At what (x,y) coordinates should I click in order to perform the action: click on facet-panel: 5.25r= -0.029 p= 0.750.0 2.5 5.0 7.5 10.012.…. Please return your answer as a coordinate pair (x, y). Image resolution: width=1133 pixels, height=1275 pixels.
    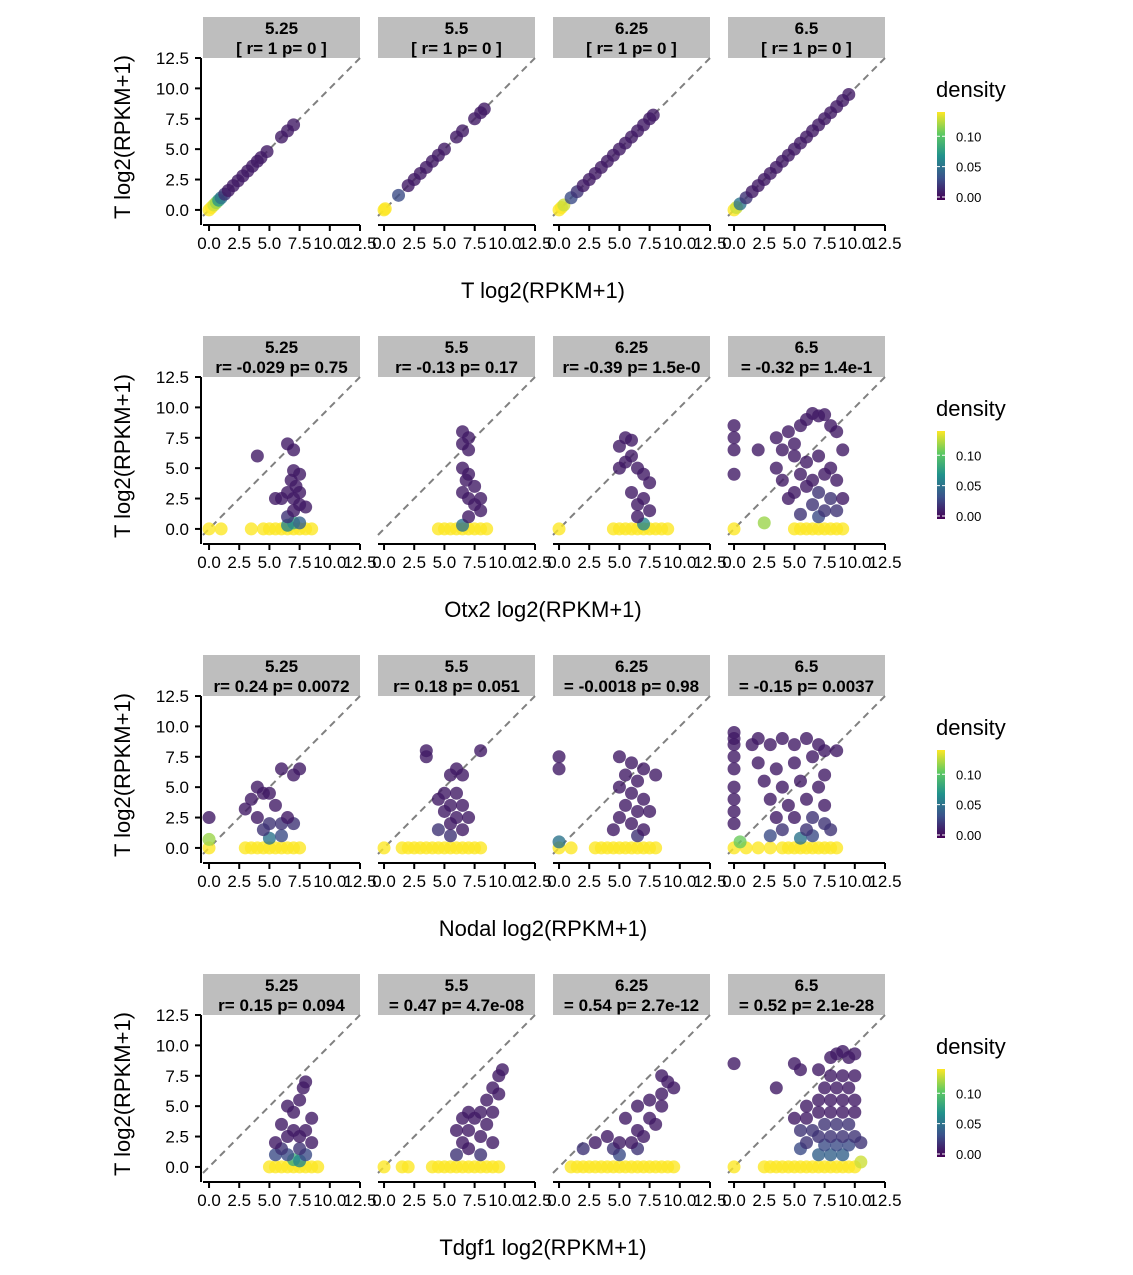
    Looking at the image, I should click on (266, 454).